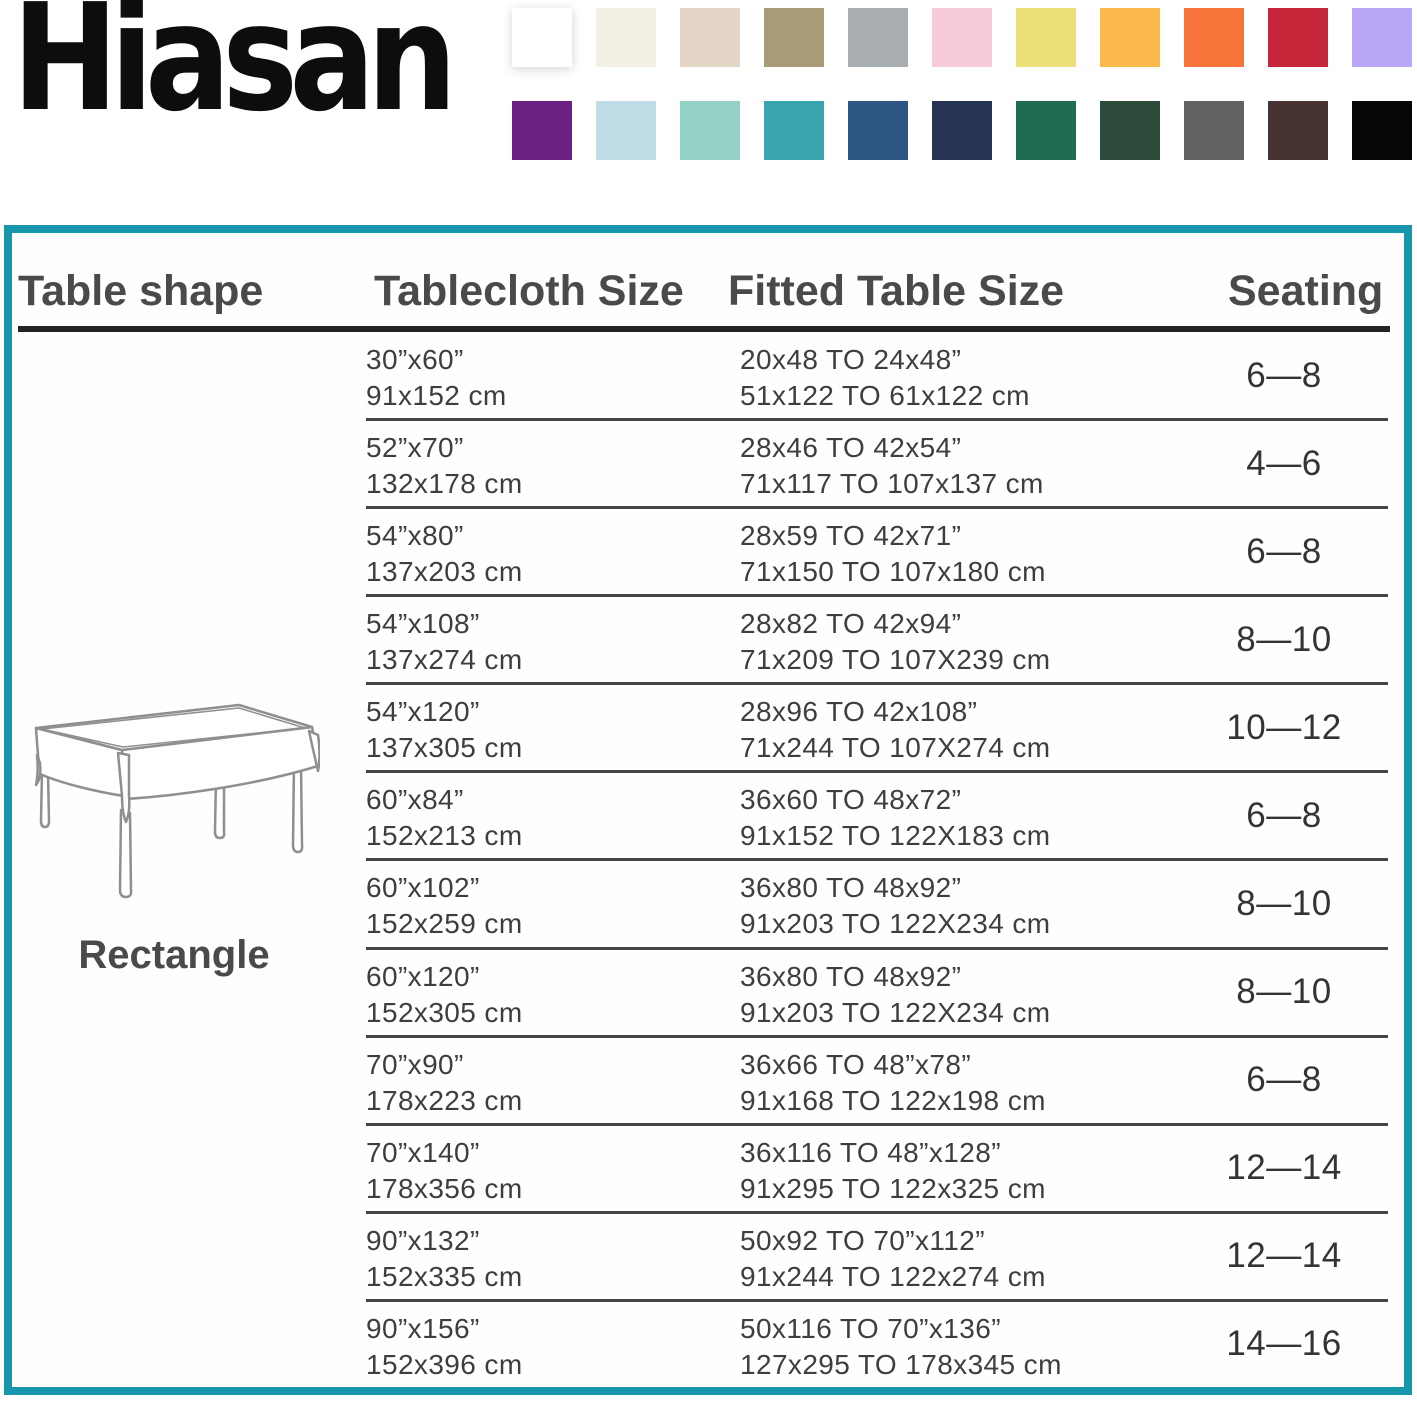  What do you see at coordinates (415, 1064) in the screenshot?
I see `tablecloth-size-inches: 70”x90”` at bounding box center [415, 1064].